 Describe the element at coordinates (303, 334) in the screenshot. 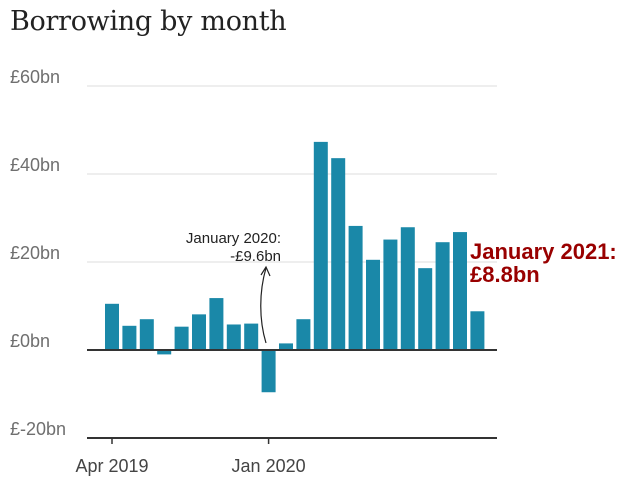

I see `bar-mar-2020` at that location.